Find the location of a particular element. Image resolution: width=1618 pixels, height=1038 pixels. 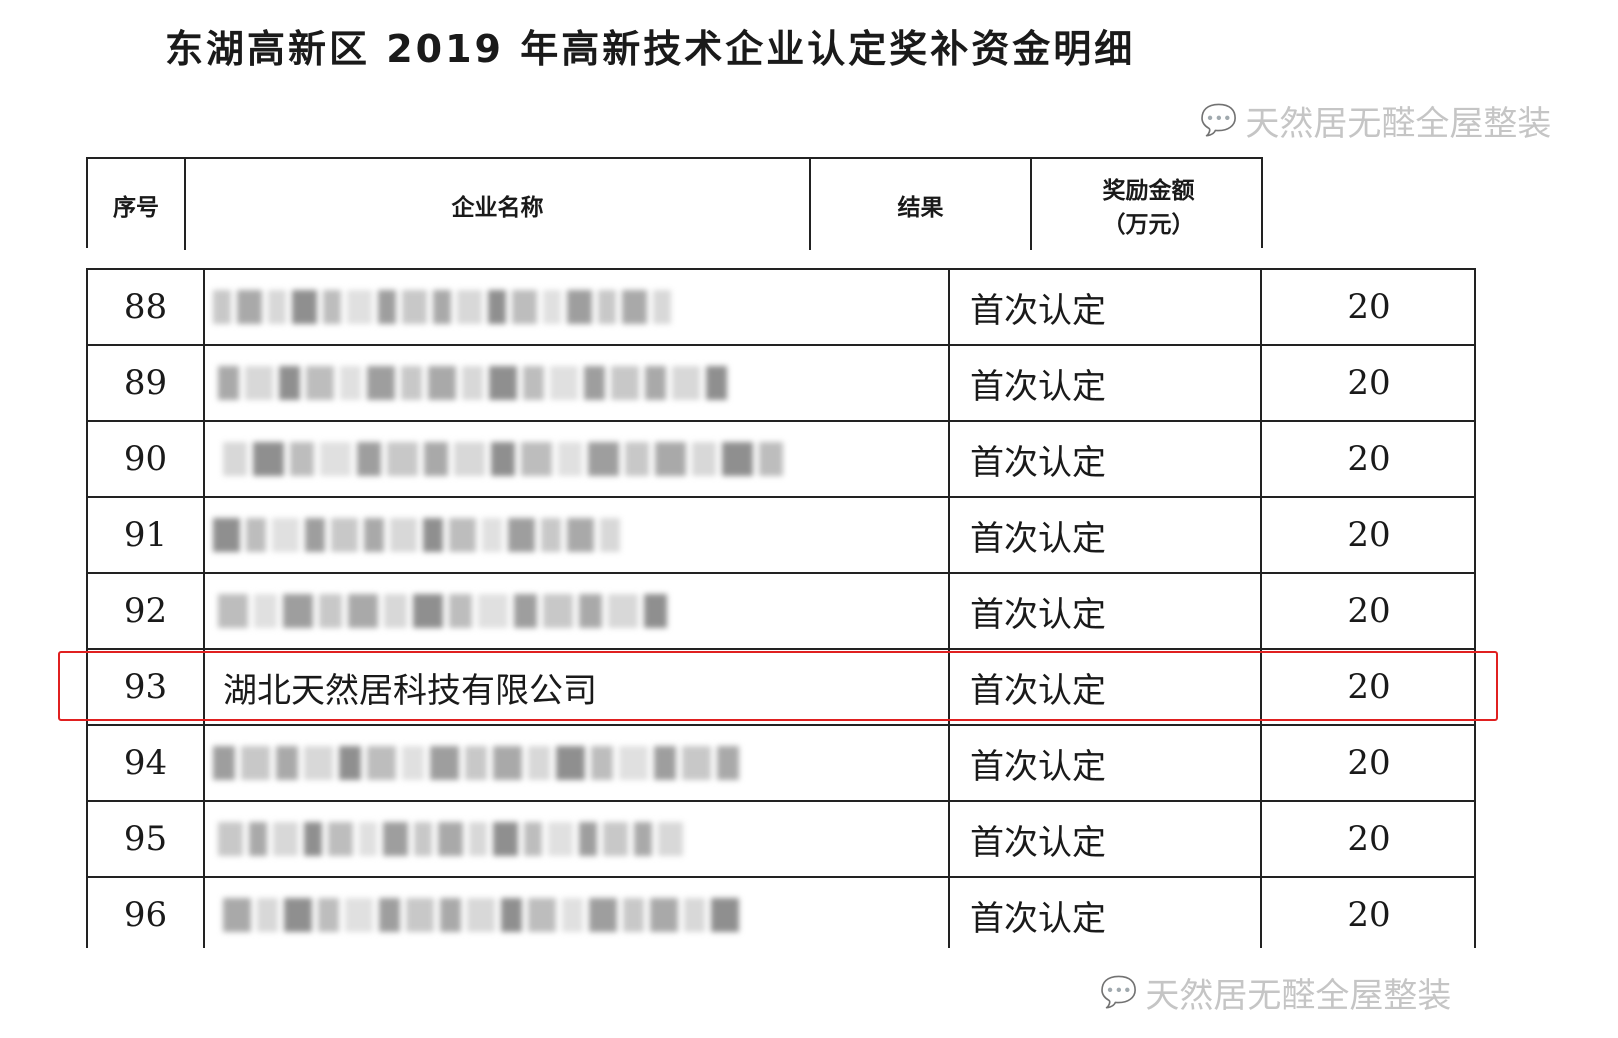

table-row: 94 首次认定 20 is located at coordinates (781, 764).